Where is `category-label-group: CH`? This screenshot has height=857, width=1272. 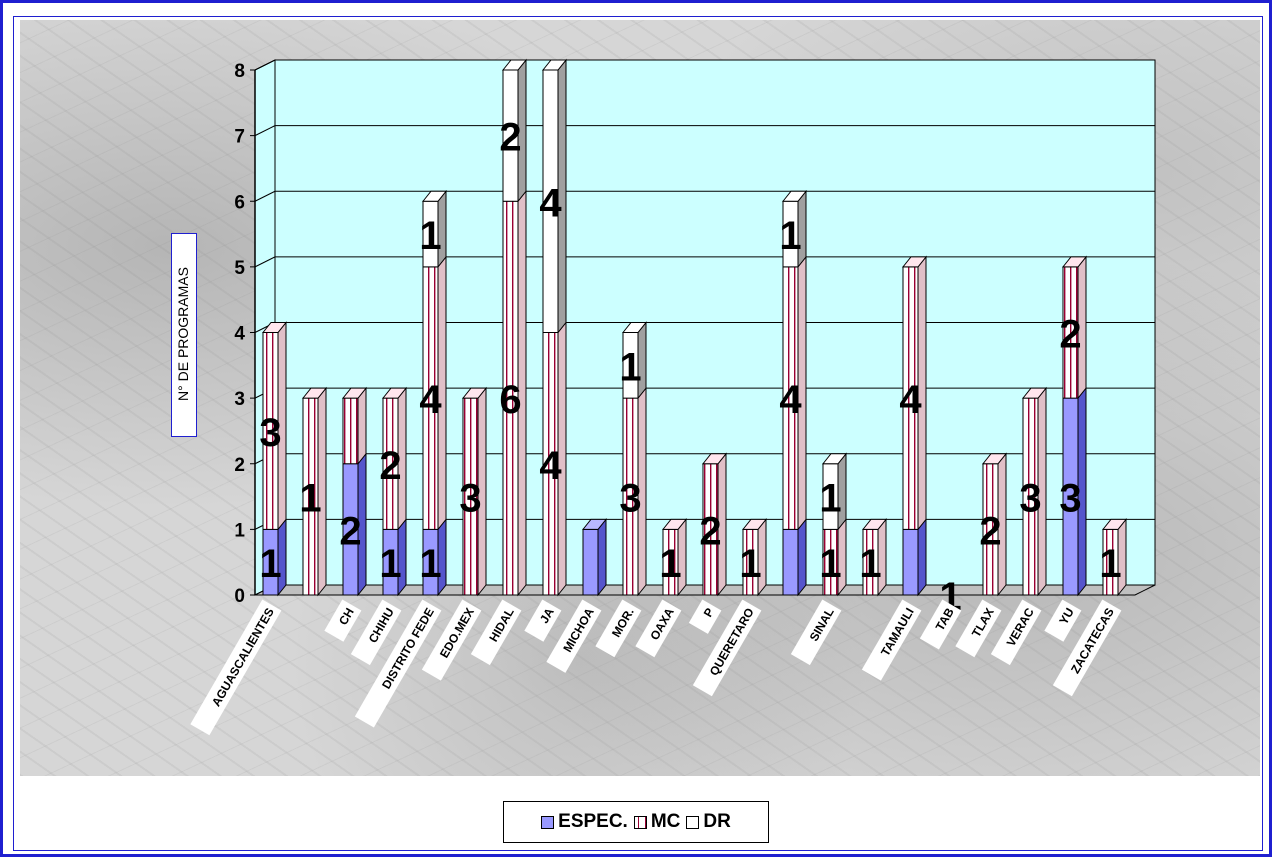
category-label-group: CH is located at coordinates (343, 620).